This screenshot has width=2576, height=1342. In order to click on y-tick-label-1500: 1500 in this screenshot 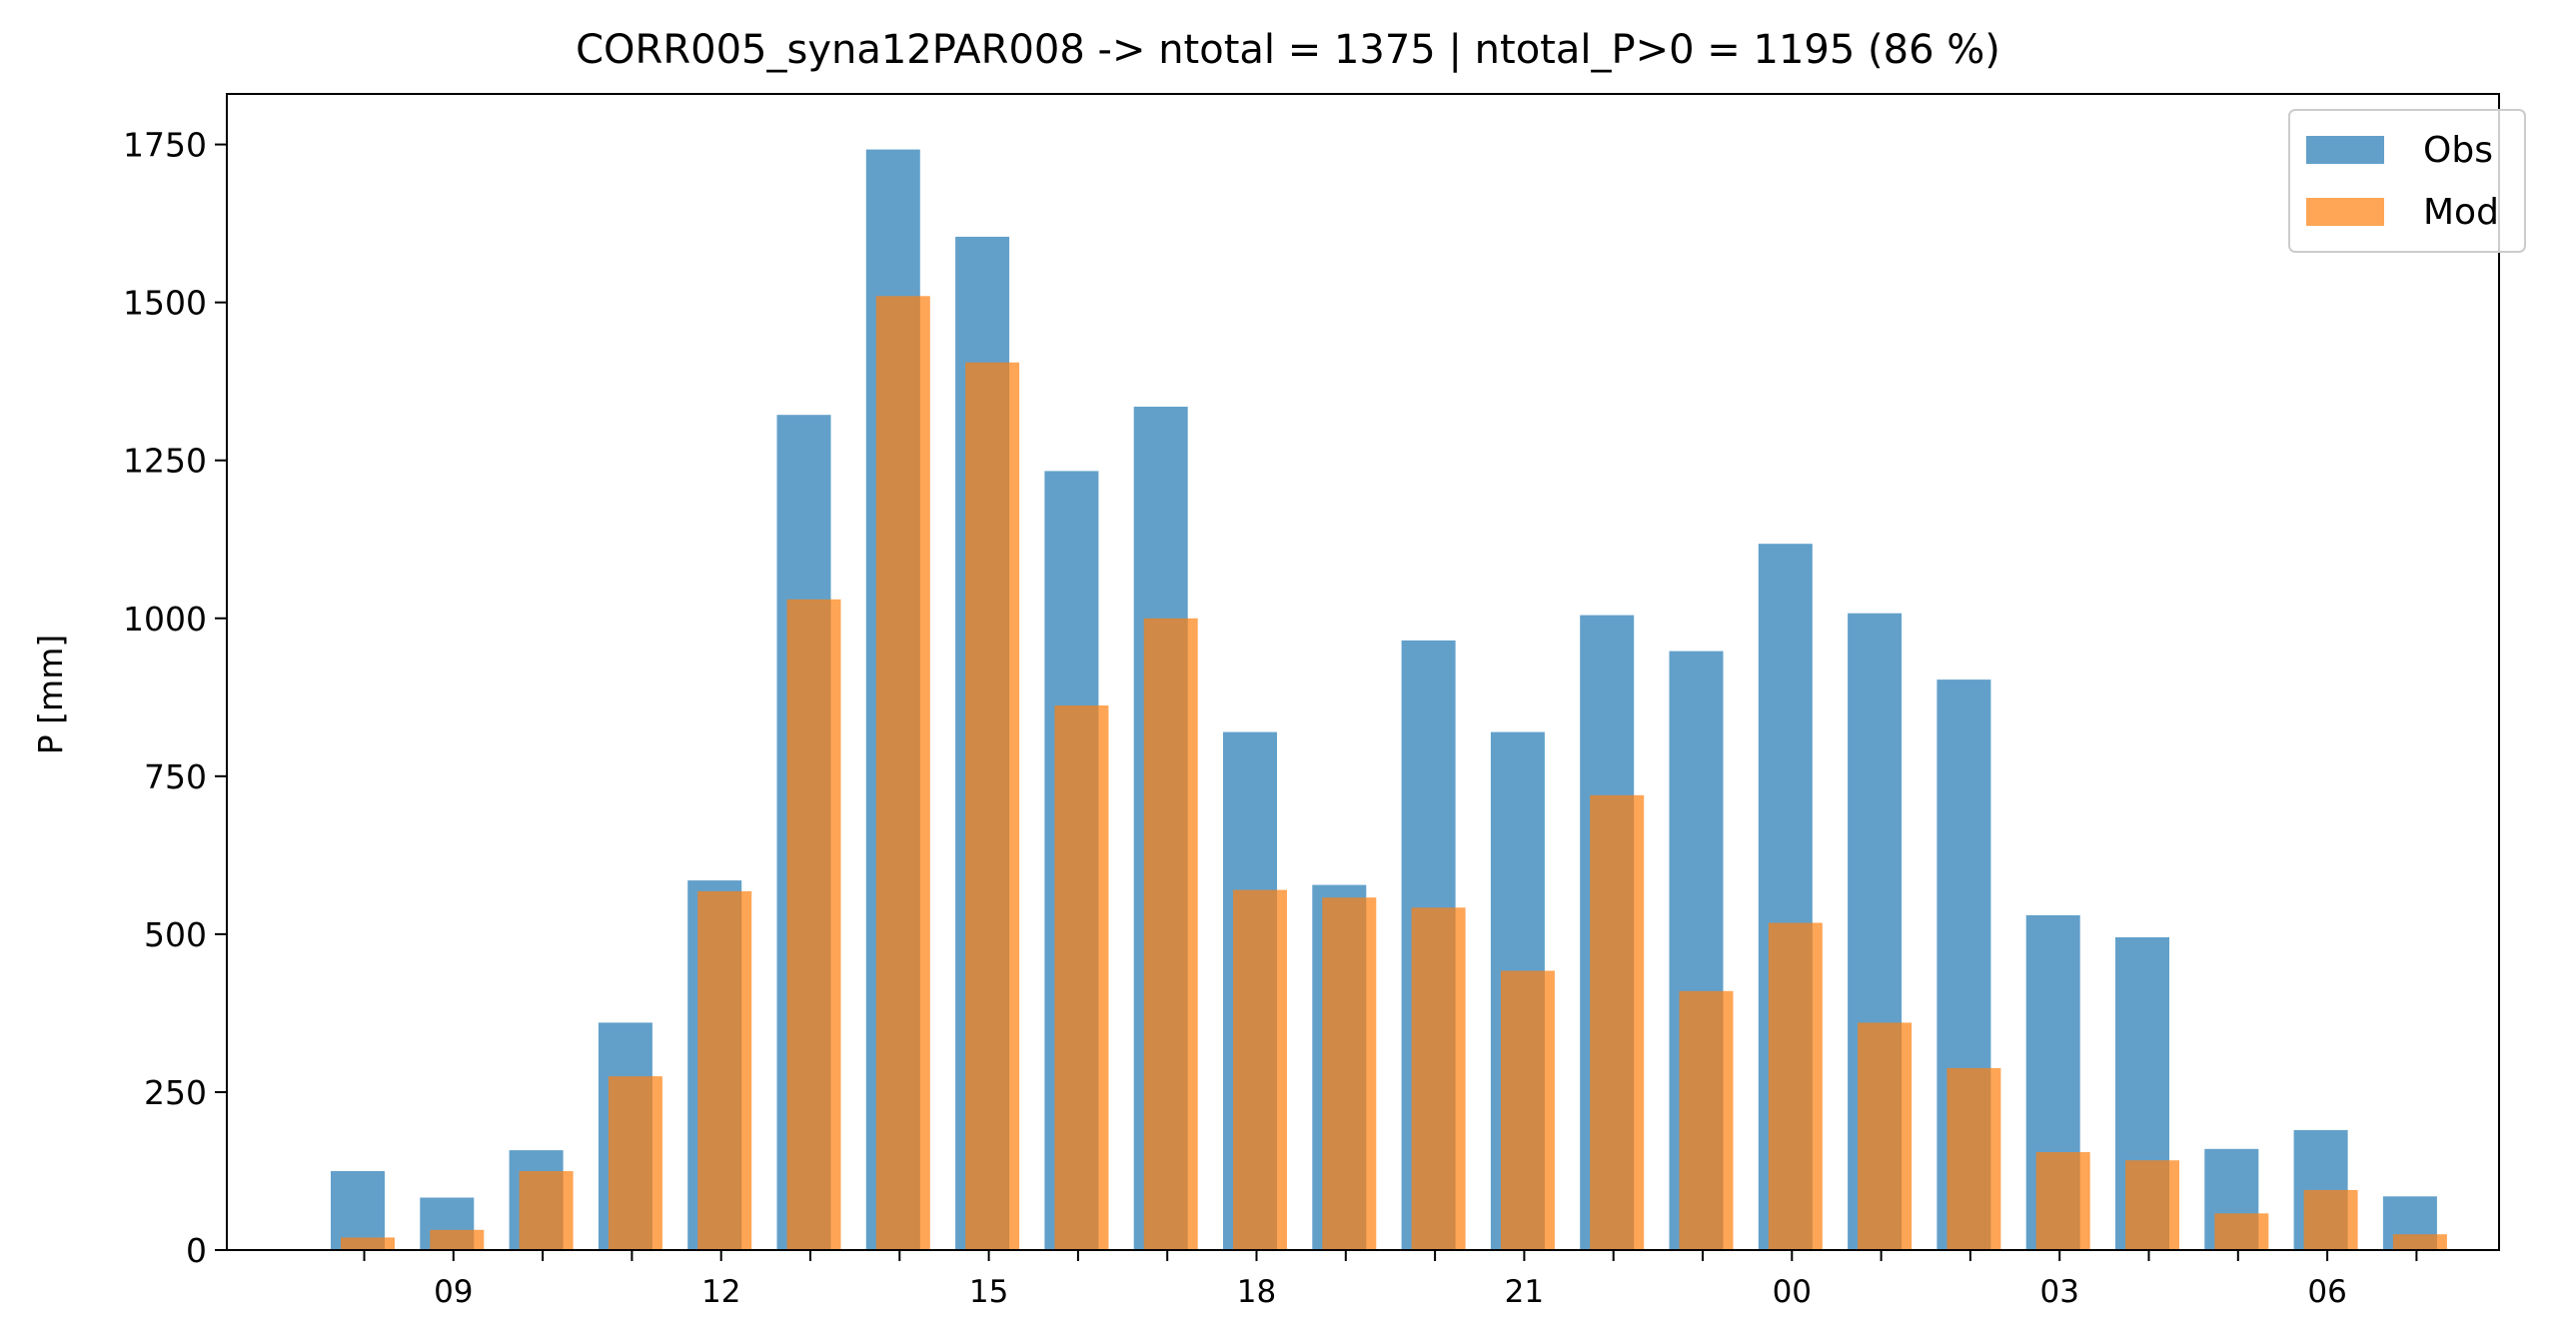, I will do `click(165, 303)`.